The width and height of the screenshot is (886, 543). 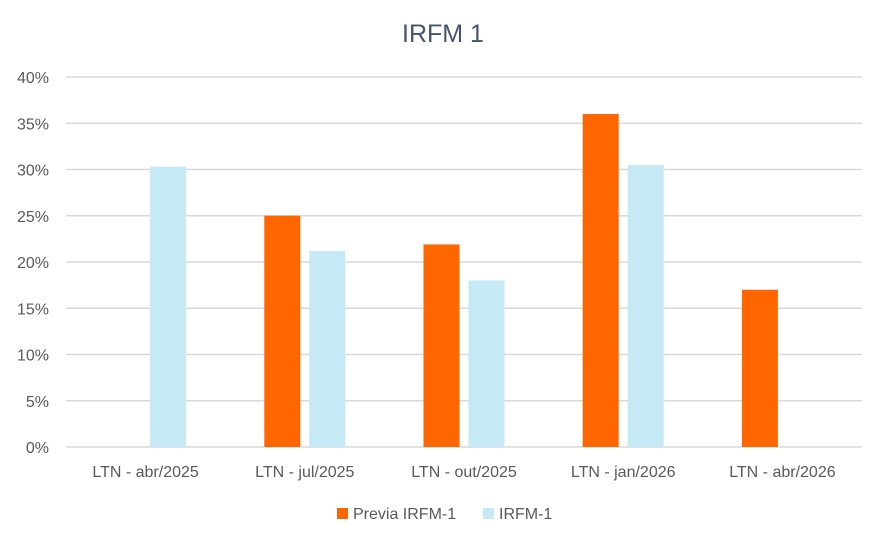 I want to click on chart-title: IRFM 1, so click(x=443, y=34).